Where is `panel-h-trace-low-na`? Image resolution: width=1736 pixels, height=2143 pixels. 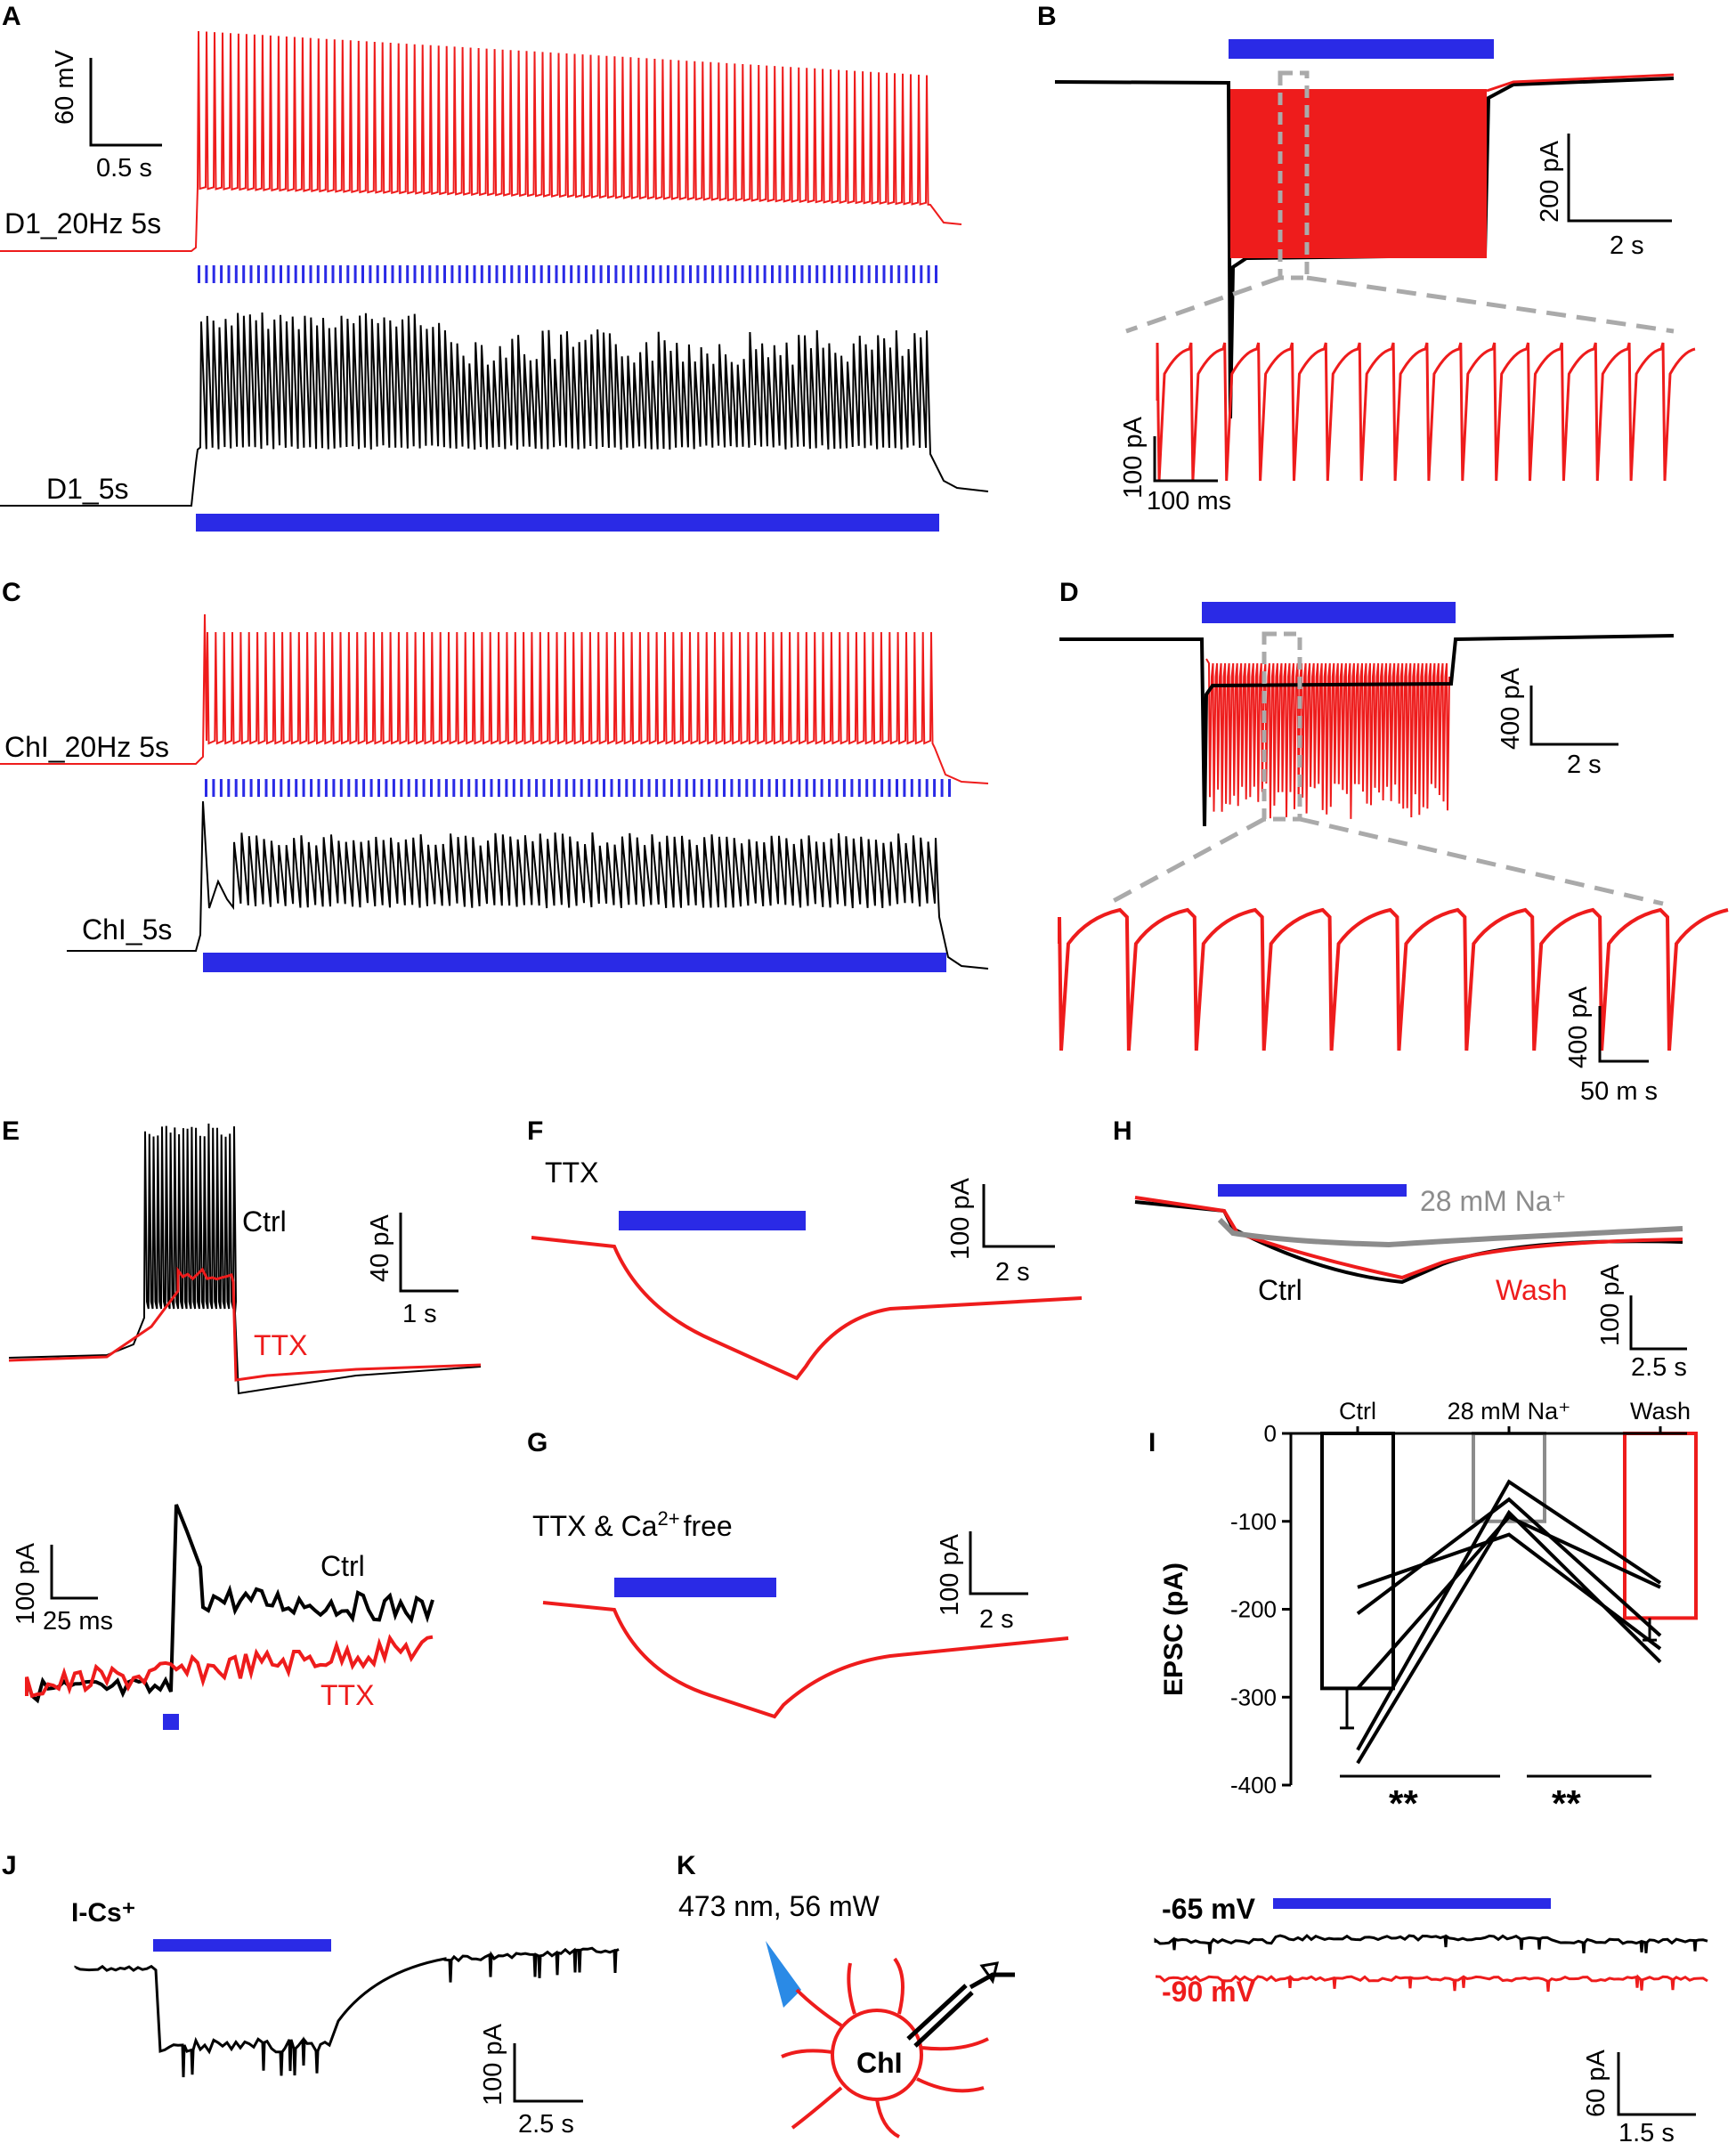
panel-h-trace-low-na is located at coordinates (1450, 1232).